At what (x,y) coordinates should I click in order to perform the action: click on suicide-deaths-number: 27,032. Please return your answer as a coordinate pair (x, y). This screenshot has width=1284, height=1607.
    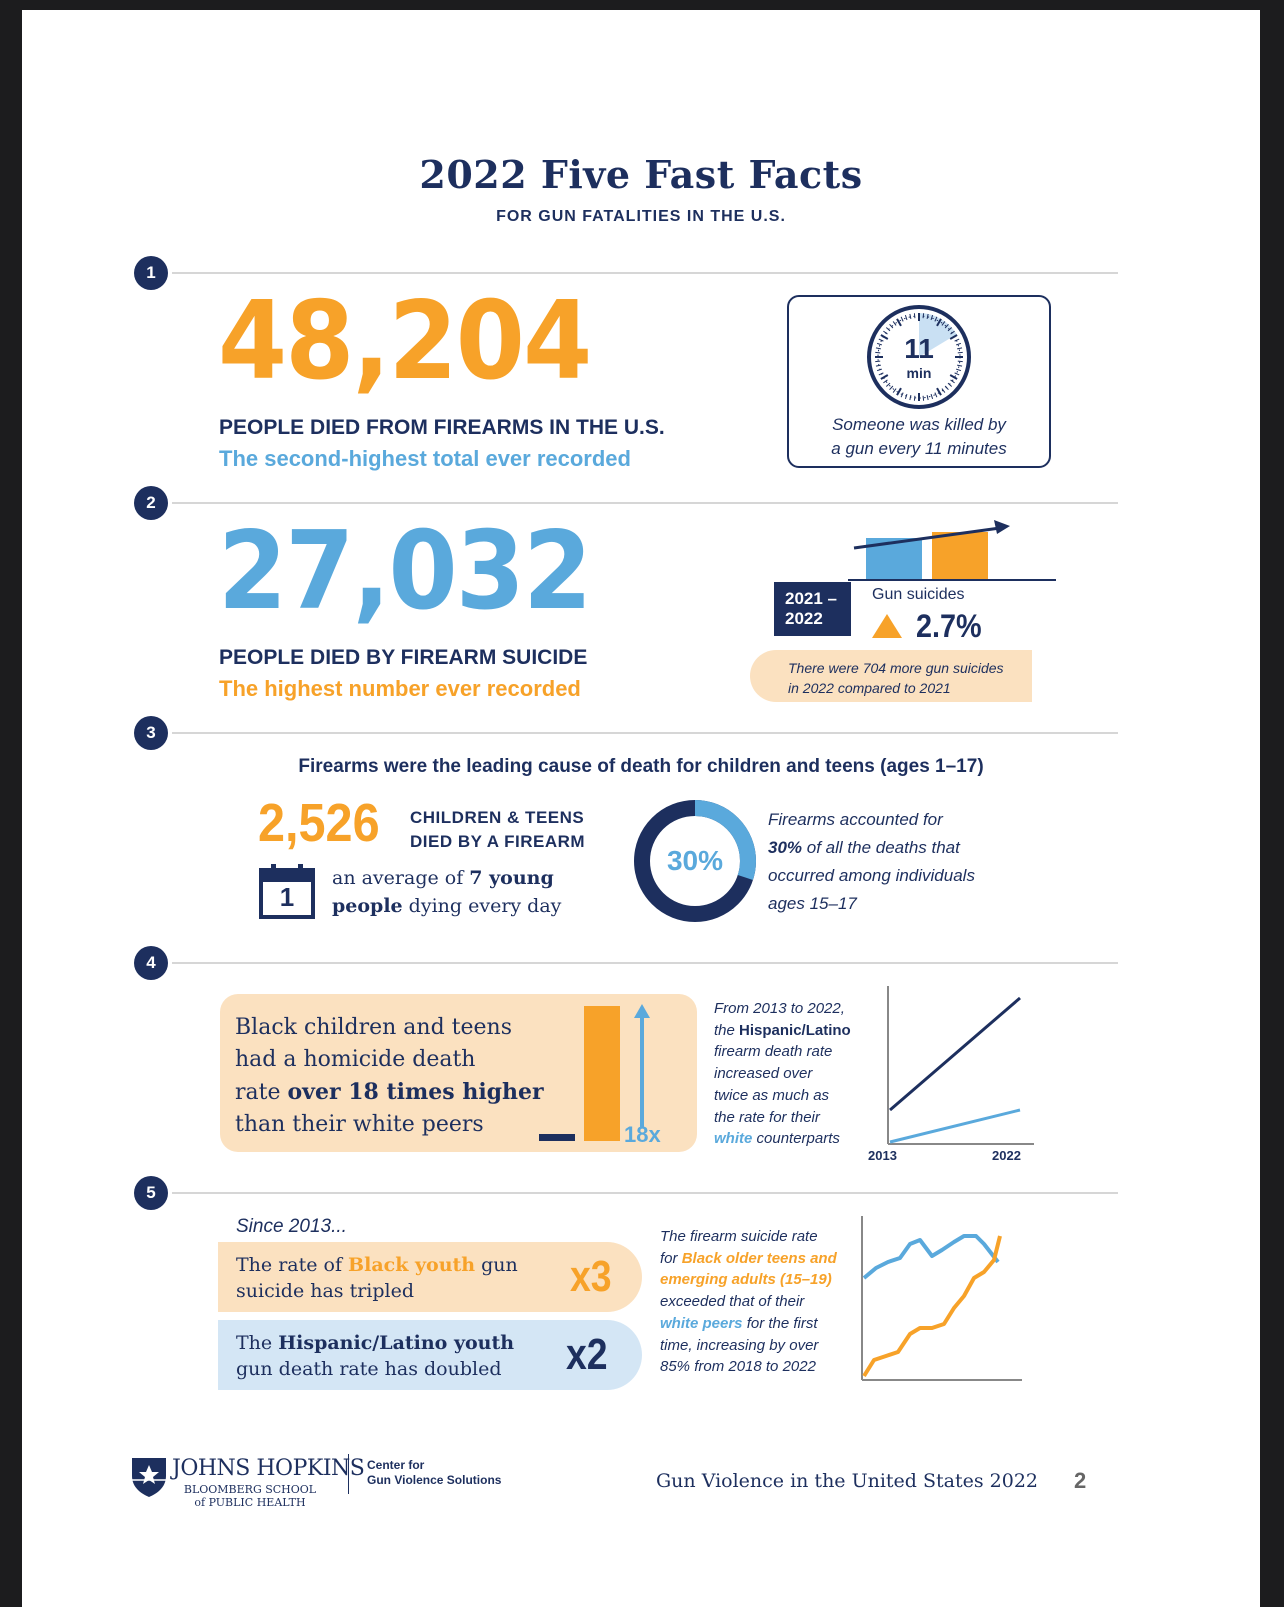
    Looking at the image, I should click on (405, 571).